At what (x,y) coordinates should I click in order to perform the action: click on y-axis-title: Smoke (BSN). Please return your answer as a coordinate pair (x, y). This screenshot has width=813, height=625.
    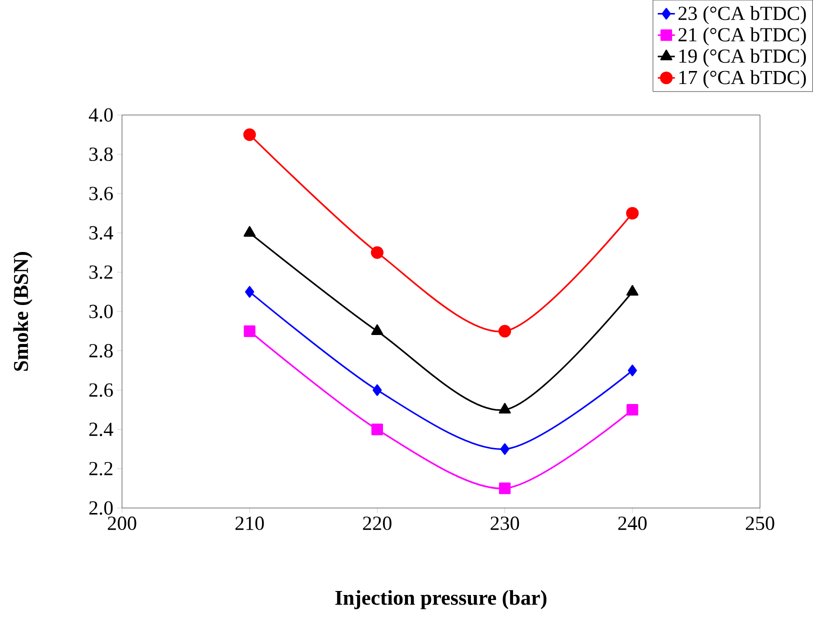
    Looking at the image, I should click on (22, 311).